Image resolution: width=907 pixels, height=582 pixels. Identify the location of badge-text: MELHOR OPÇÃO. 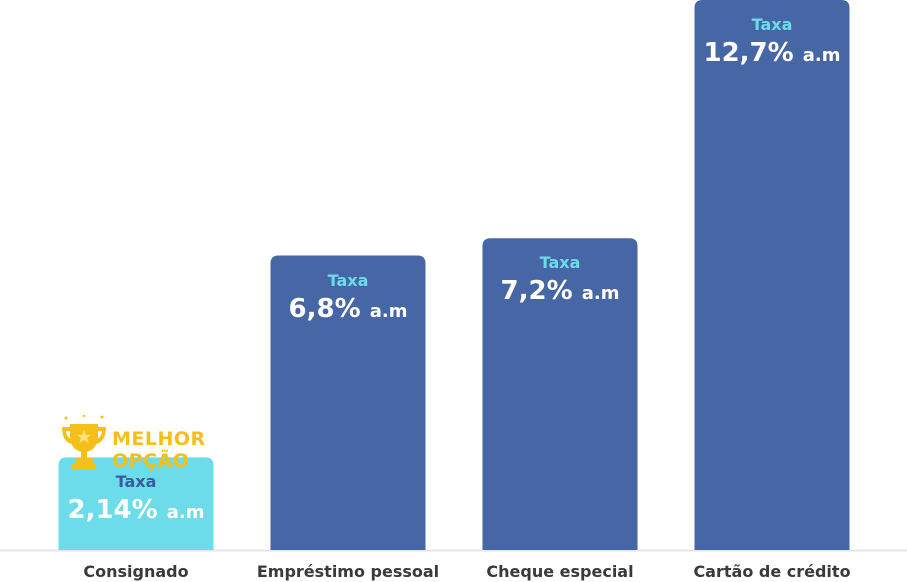
(159, 450).